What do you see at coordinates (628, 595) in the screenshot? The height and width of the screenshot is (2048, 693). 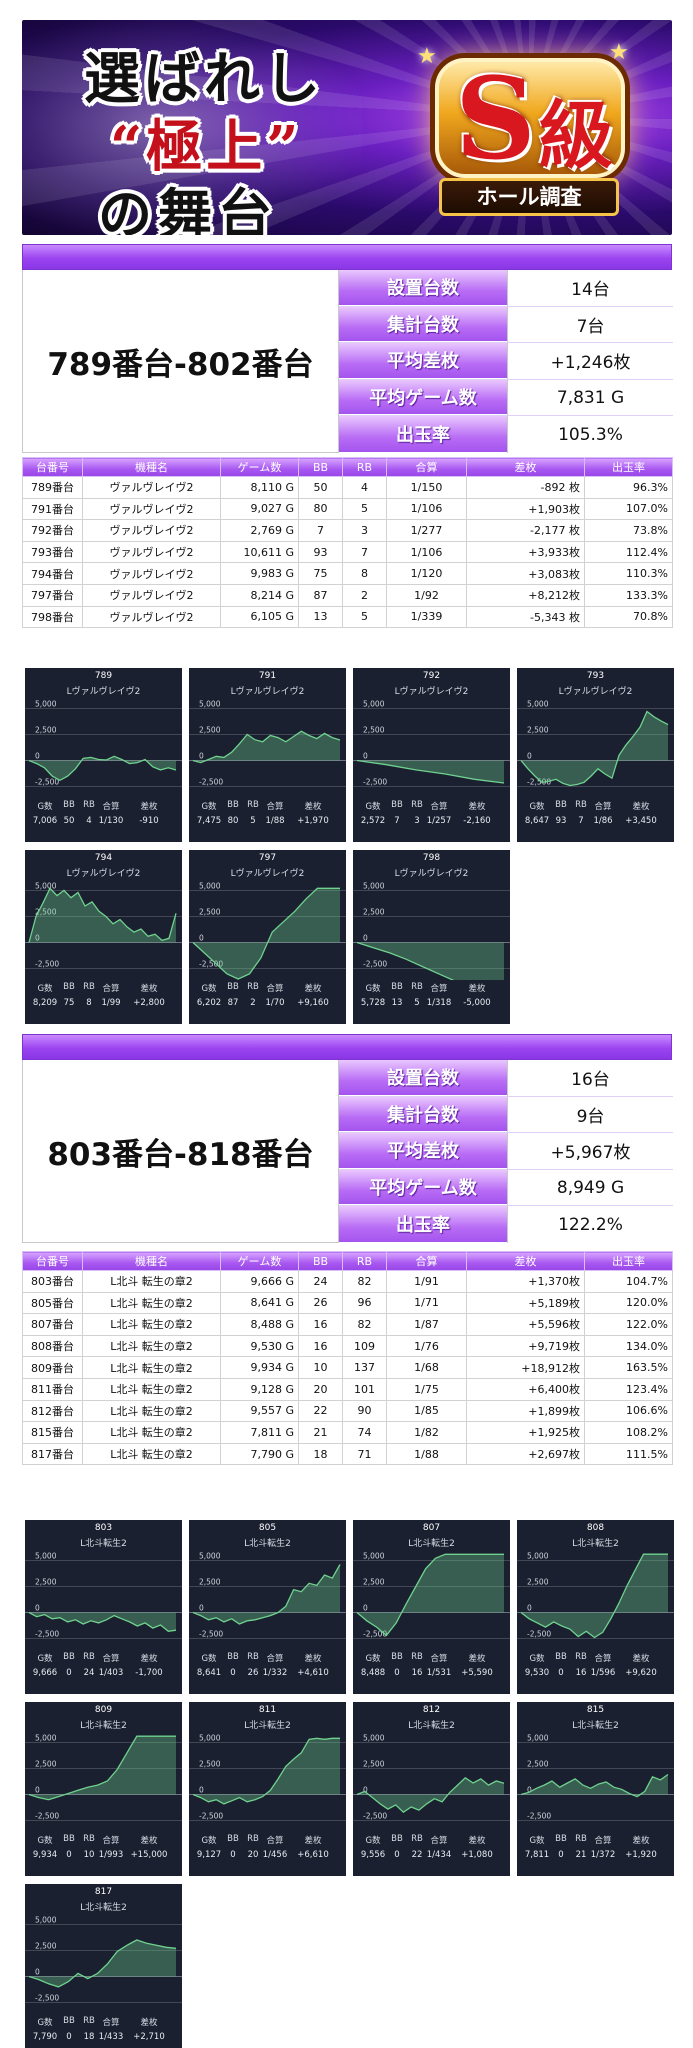 I see `cell-payout-rate: 133.3%` at bounding box center [628, 595].